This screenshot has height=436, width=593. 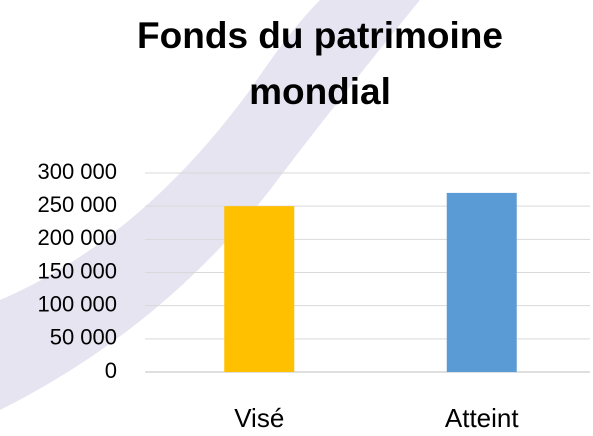 I want to click on y-tick-label: 300 000, so click(x=77, y=171).